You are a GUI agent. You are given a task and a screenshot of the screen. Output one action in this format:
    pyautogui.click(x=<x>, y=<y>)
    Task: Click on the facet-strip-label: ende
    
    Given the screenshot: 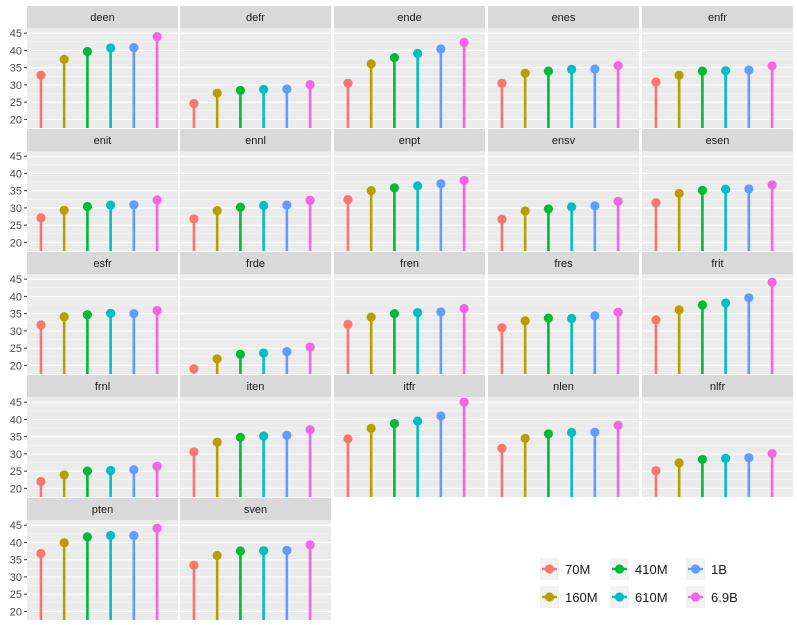 What is the action you would take?
    pyautogui.click(x=409, y=18)
    